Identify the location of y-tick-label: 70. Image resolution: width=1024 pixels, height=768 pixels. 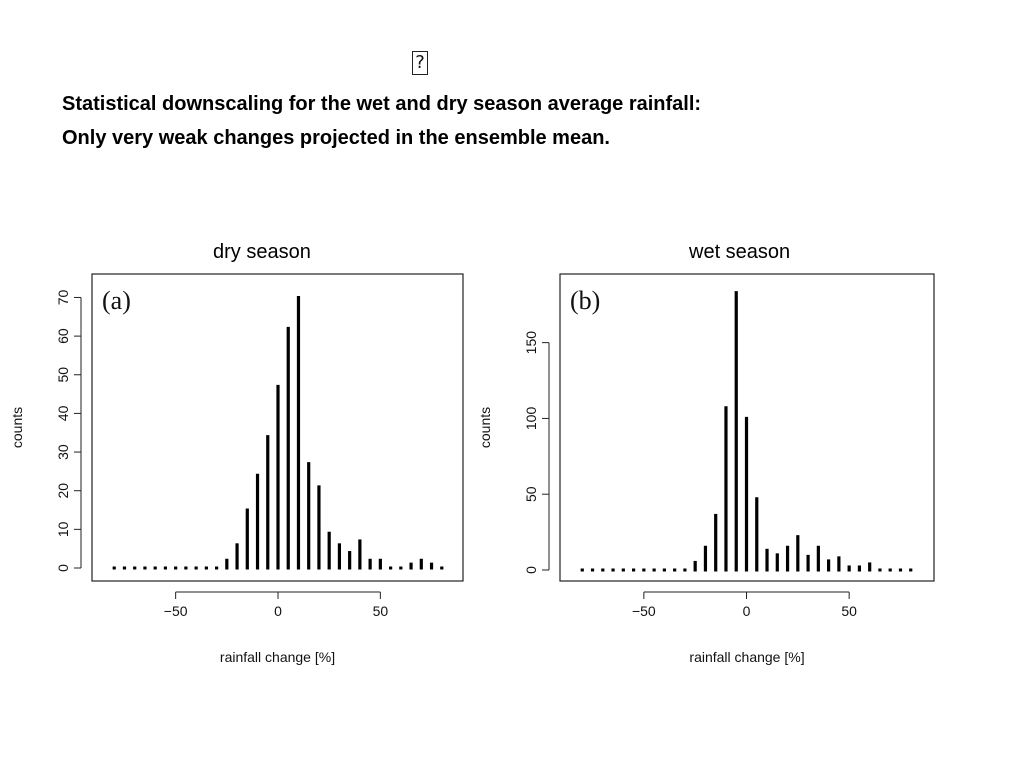
(63, 297).